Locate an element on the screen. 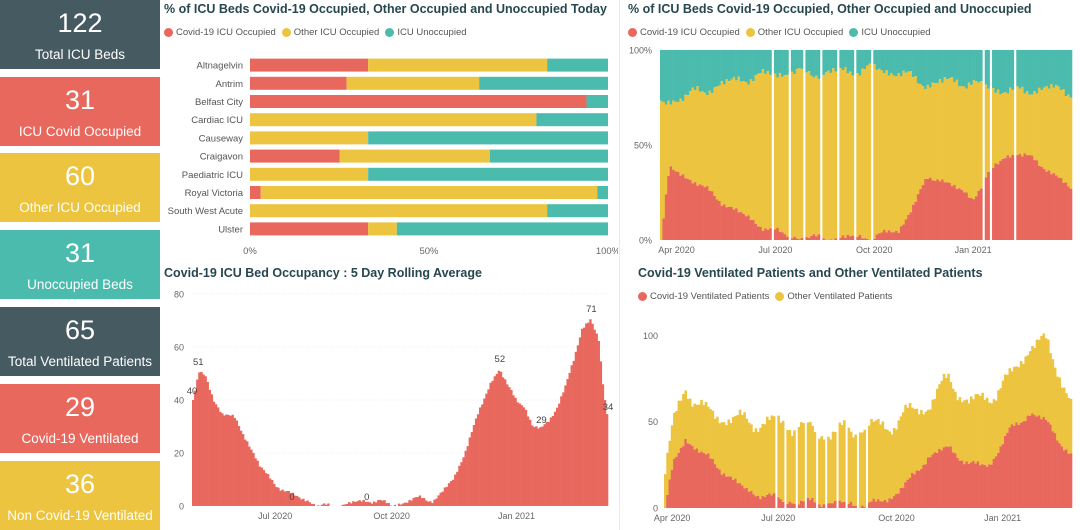 This screenshot has height=530, width=1080. bar-other-segment is located at coordinates (309, 174).